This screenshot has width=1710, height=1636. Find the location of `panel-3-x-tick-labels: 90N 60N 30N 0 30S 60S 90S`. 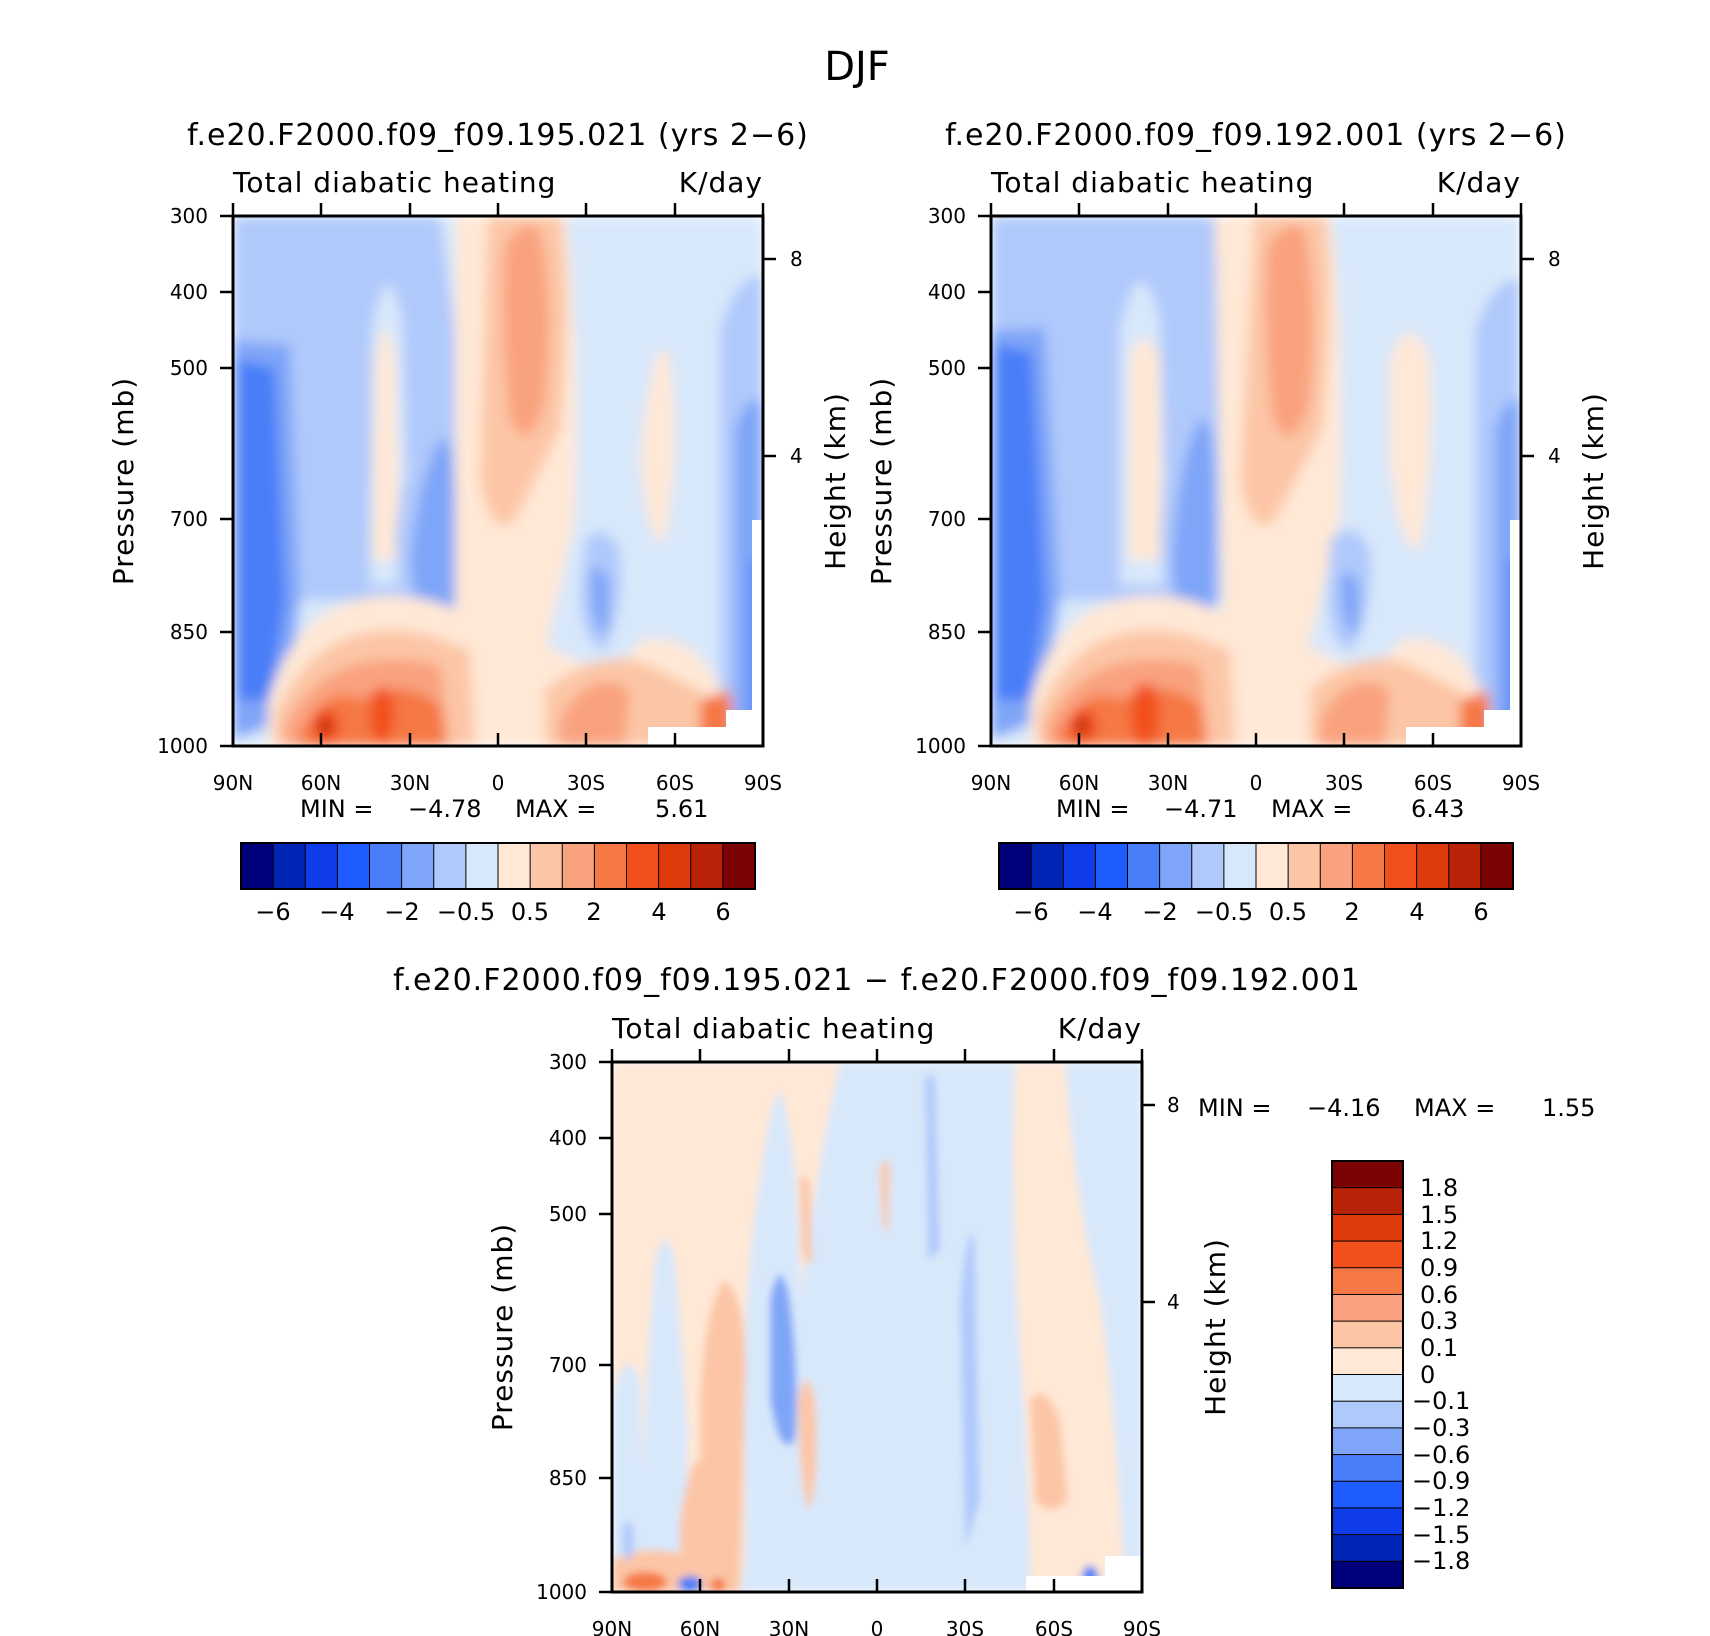

panel-3-x-tick-labels: 90N 60N 30N 0 30S 60S 90S is located at coordinates (876, 1626).